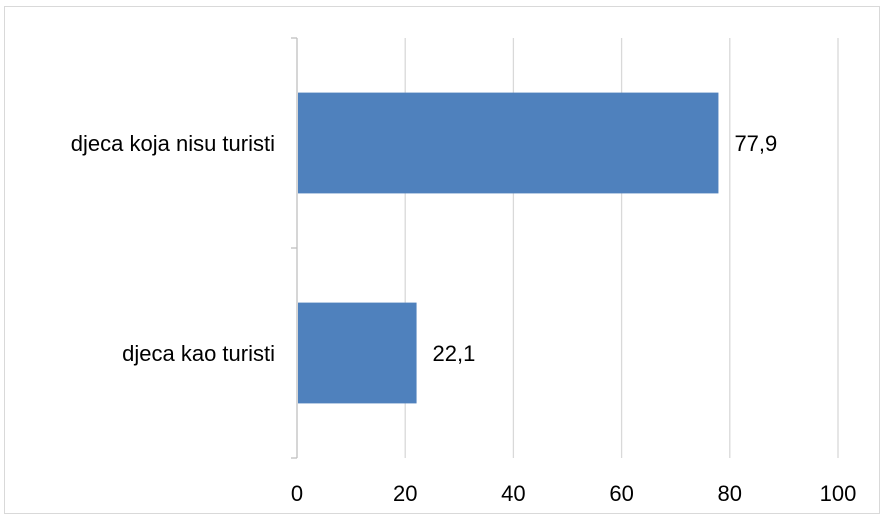 This screenshot has height=516, width=882. I want to click on x-tick-label-0: 0, so click(297, 493).